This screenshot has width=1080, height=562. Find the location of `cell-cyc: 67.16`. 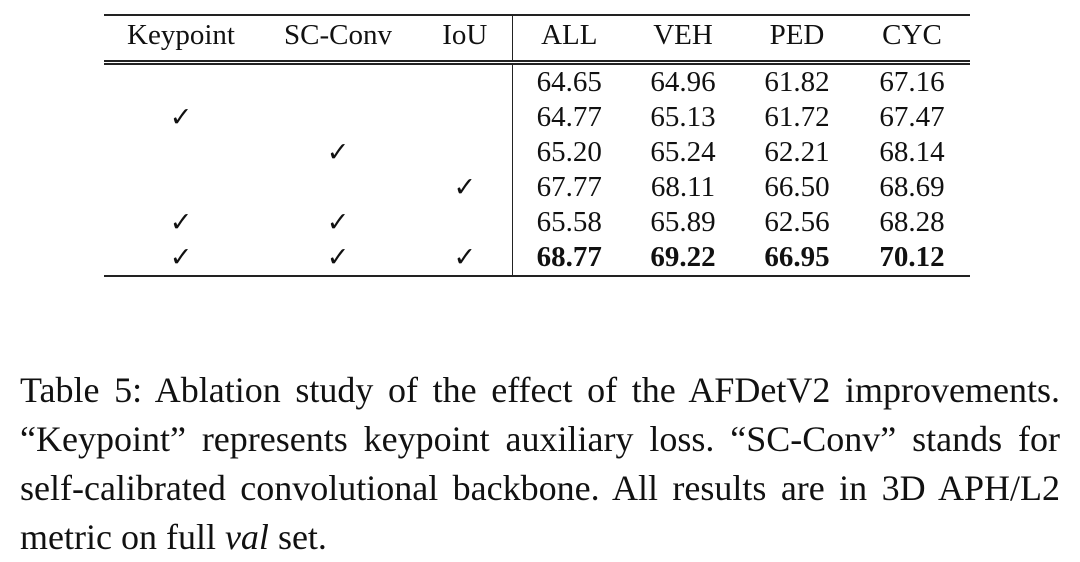

cell-cyc: 67.16 is located at coordinates (912, 80).